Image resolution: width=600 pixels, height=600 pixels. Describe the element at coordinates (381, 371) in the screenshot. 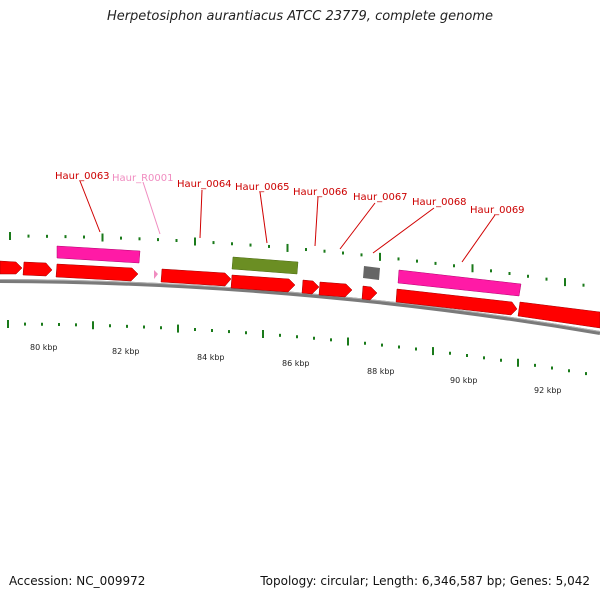

I see `scale-label-88: 88 kbp` at that location.